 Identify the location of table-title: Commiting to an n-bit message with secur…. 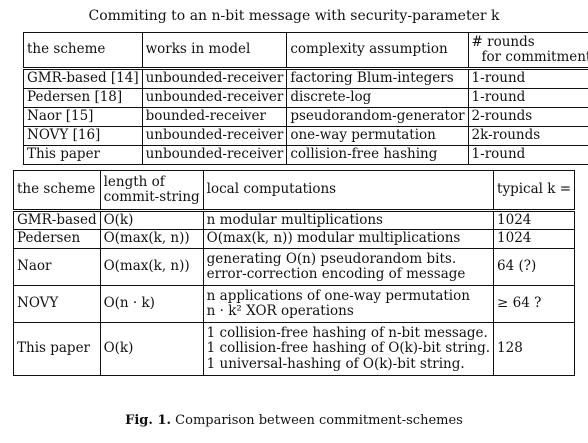
(294, 16).